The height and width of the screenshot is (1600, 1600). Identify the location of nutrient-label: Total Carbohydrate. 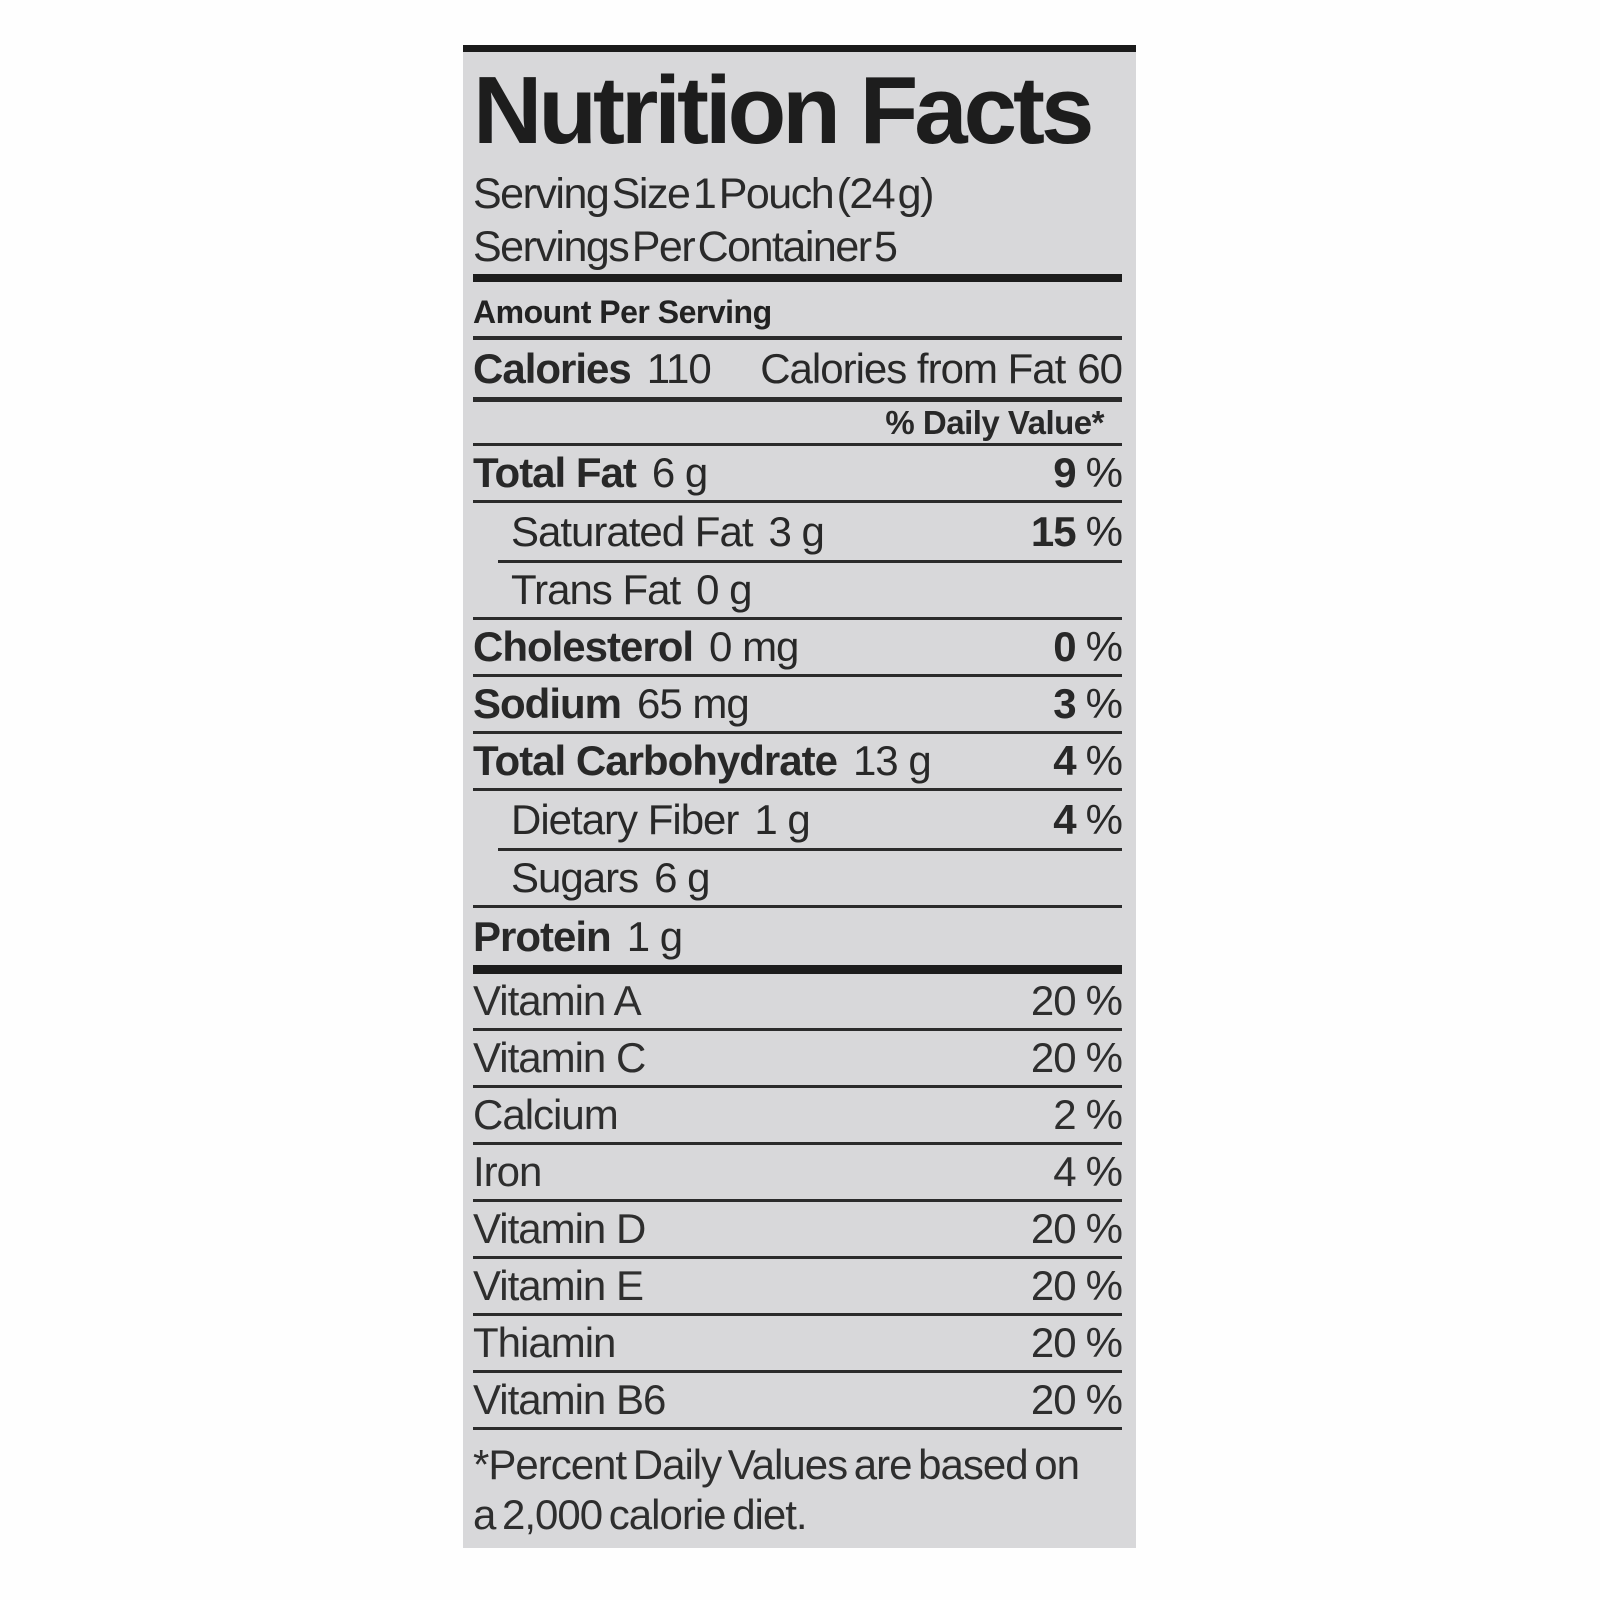
(655, 760).